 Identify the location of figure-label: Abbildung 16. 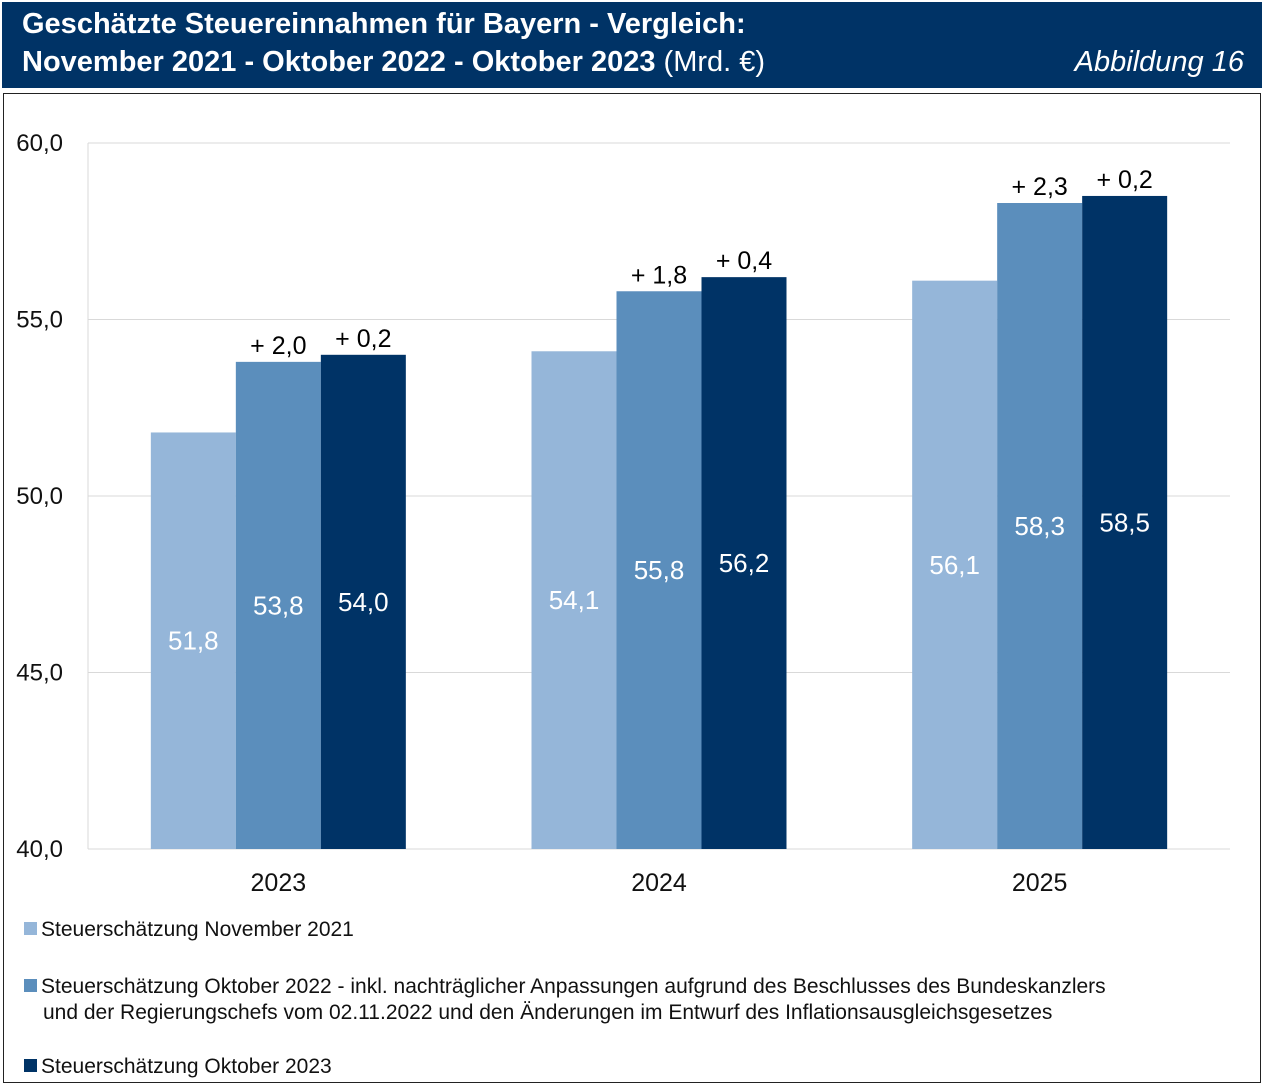
(1159, 62).